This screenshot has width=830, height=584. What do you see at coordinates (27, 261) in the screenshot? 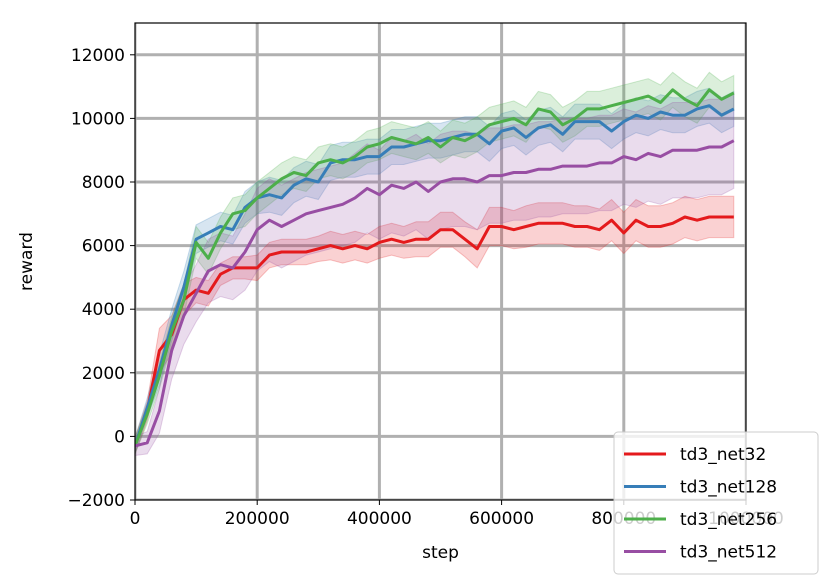
I see `y-axis-label: reward` at bounding box center [27, 261].